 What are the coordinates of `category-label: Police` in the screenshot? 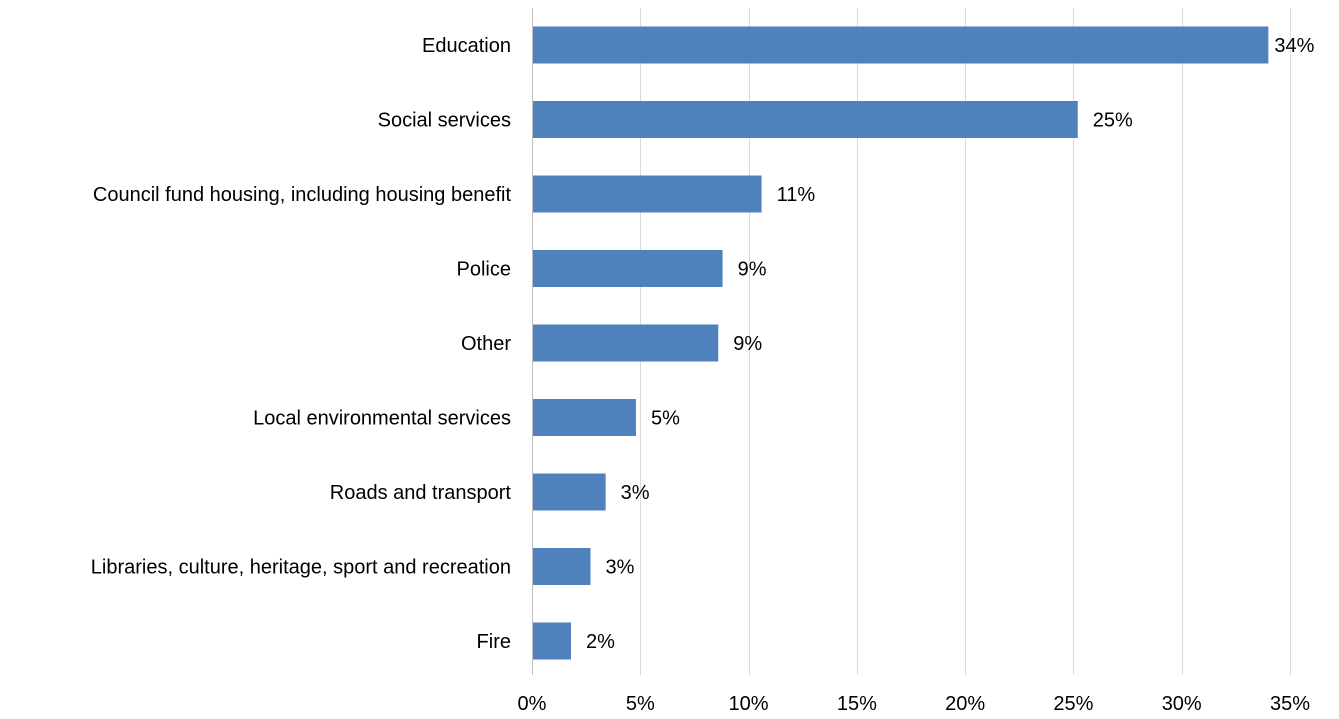 It's located at (484, 270).